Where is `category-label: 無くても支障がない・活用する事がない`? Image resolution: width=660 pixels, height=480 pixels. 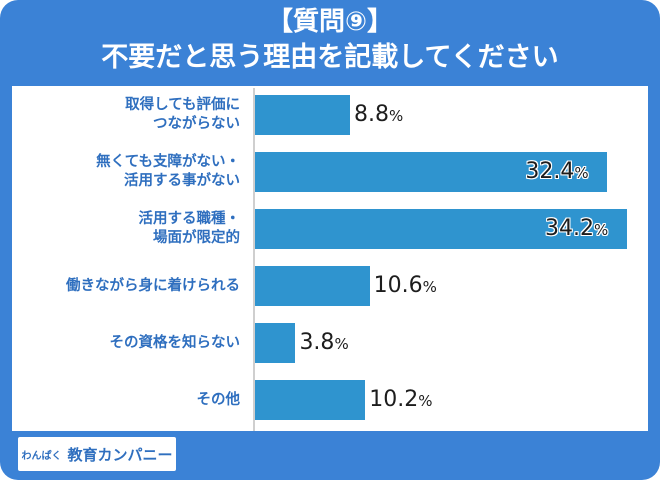 category-label: 無くても支障がない・活用する事がない is located at coordinates (120, 172).